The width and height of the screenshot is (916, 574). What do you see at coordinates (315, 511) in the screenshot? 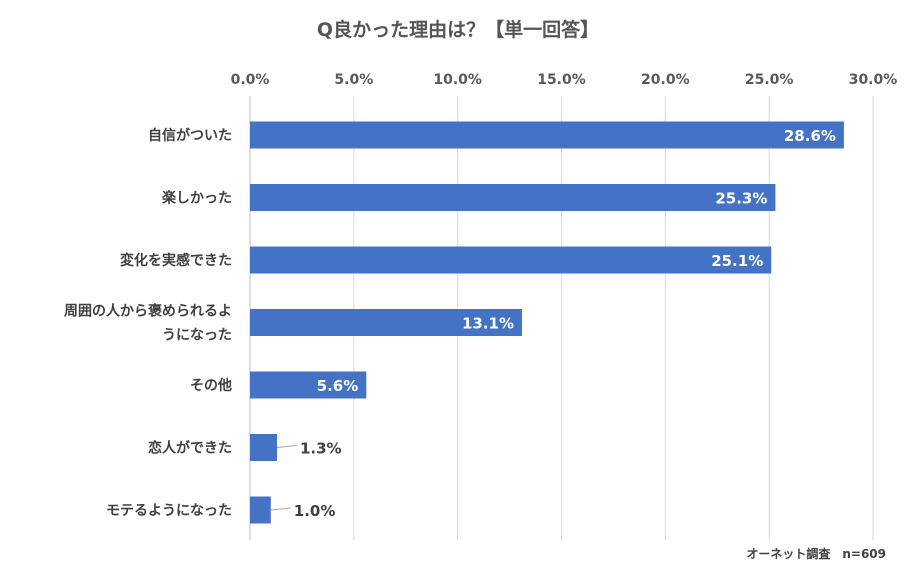
I see `data-label: 1.0%` at bounding box center [315, 511].